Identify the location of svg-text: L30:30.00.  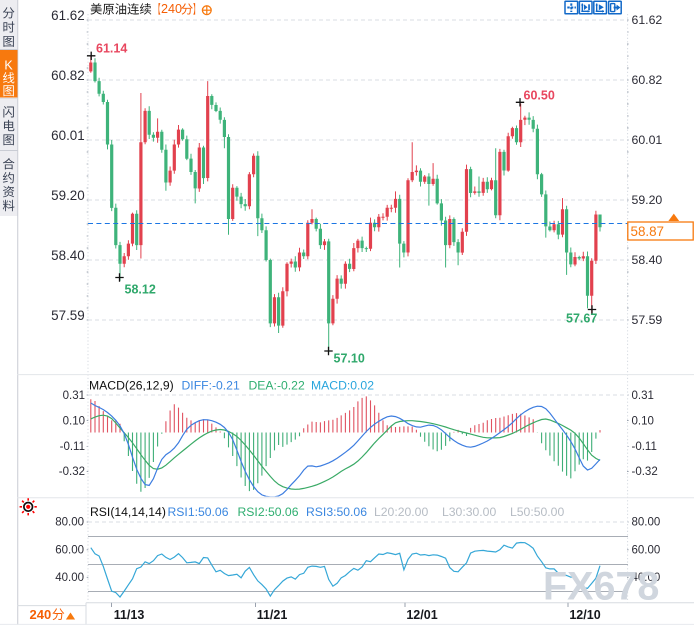
(469, 512).